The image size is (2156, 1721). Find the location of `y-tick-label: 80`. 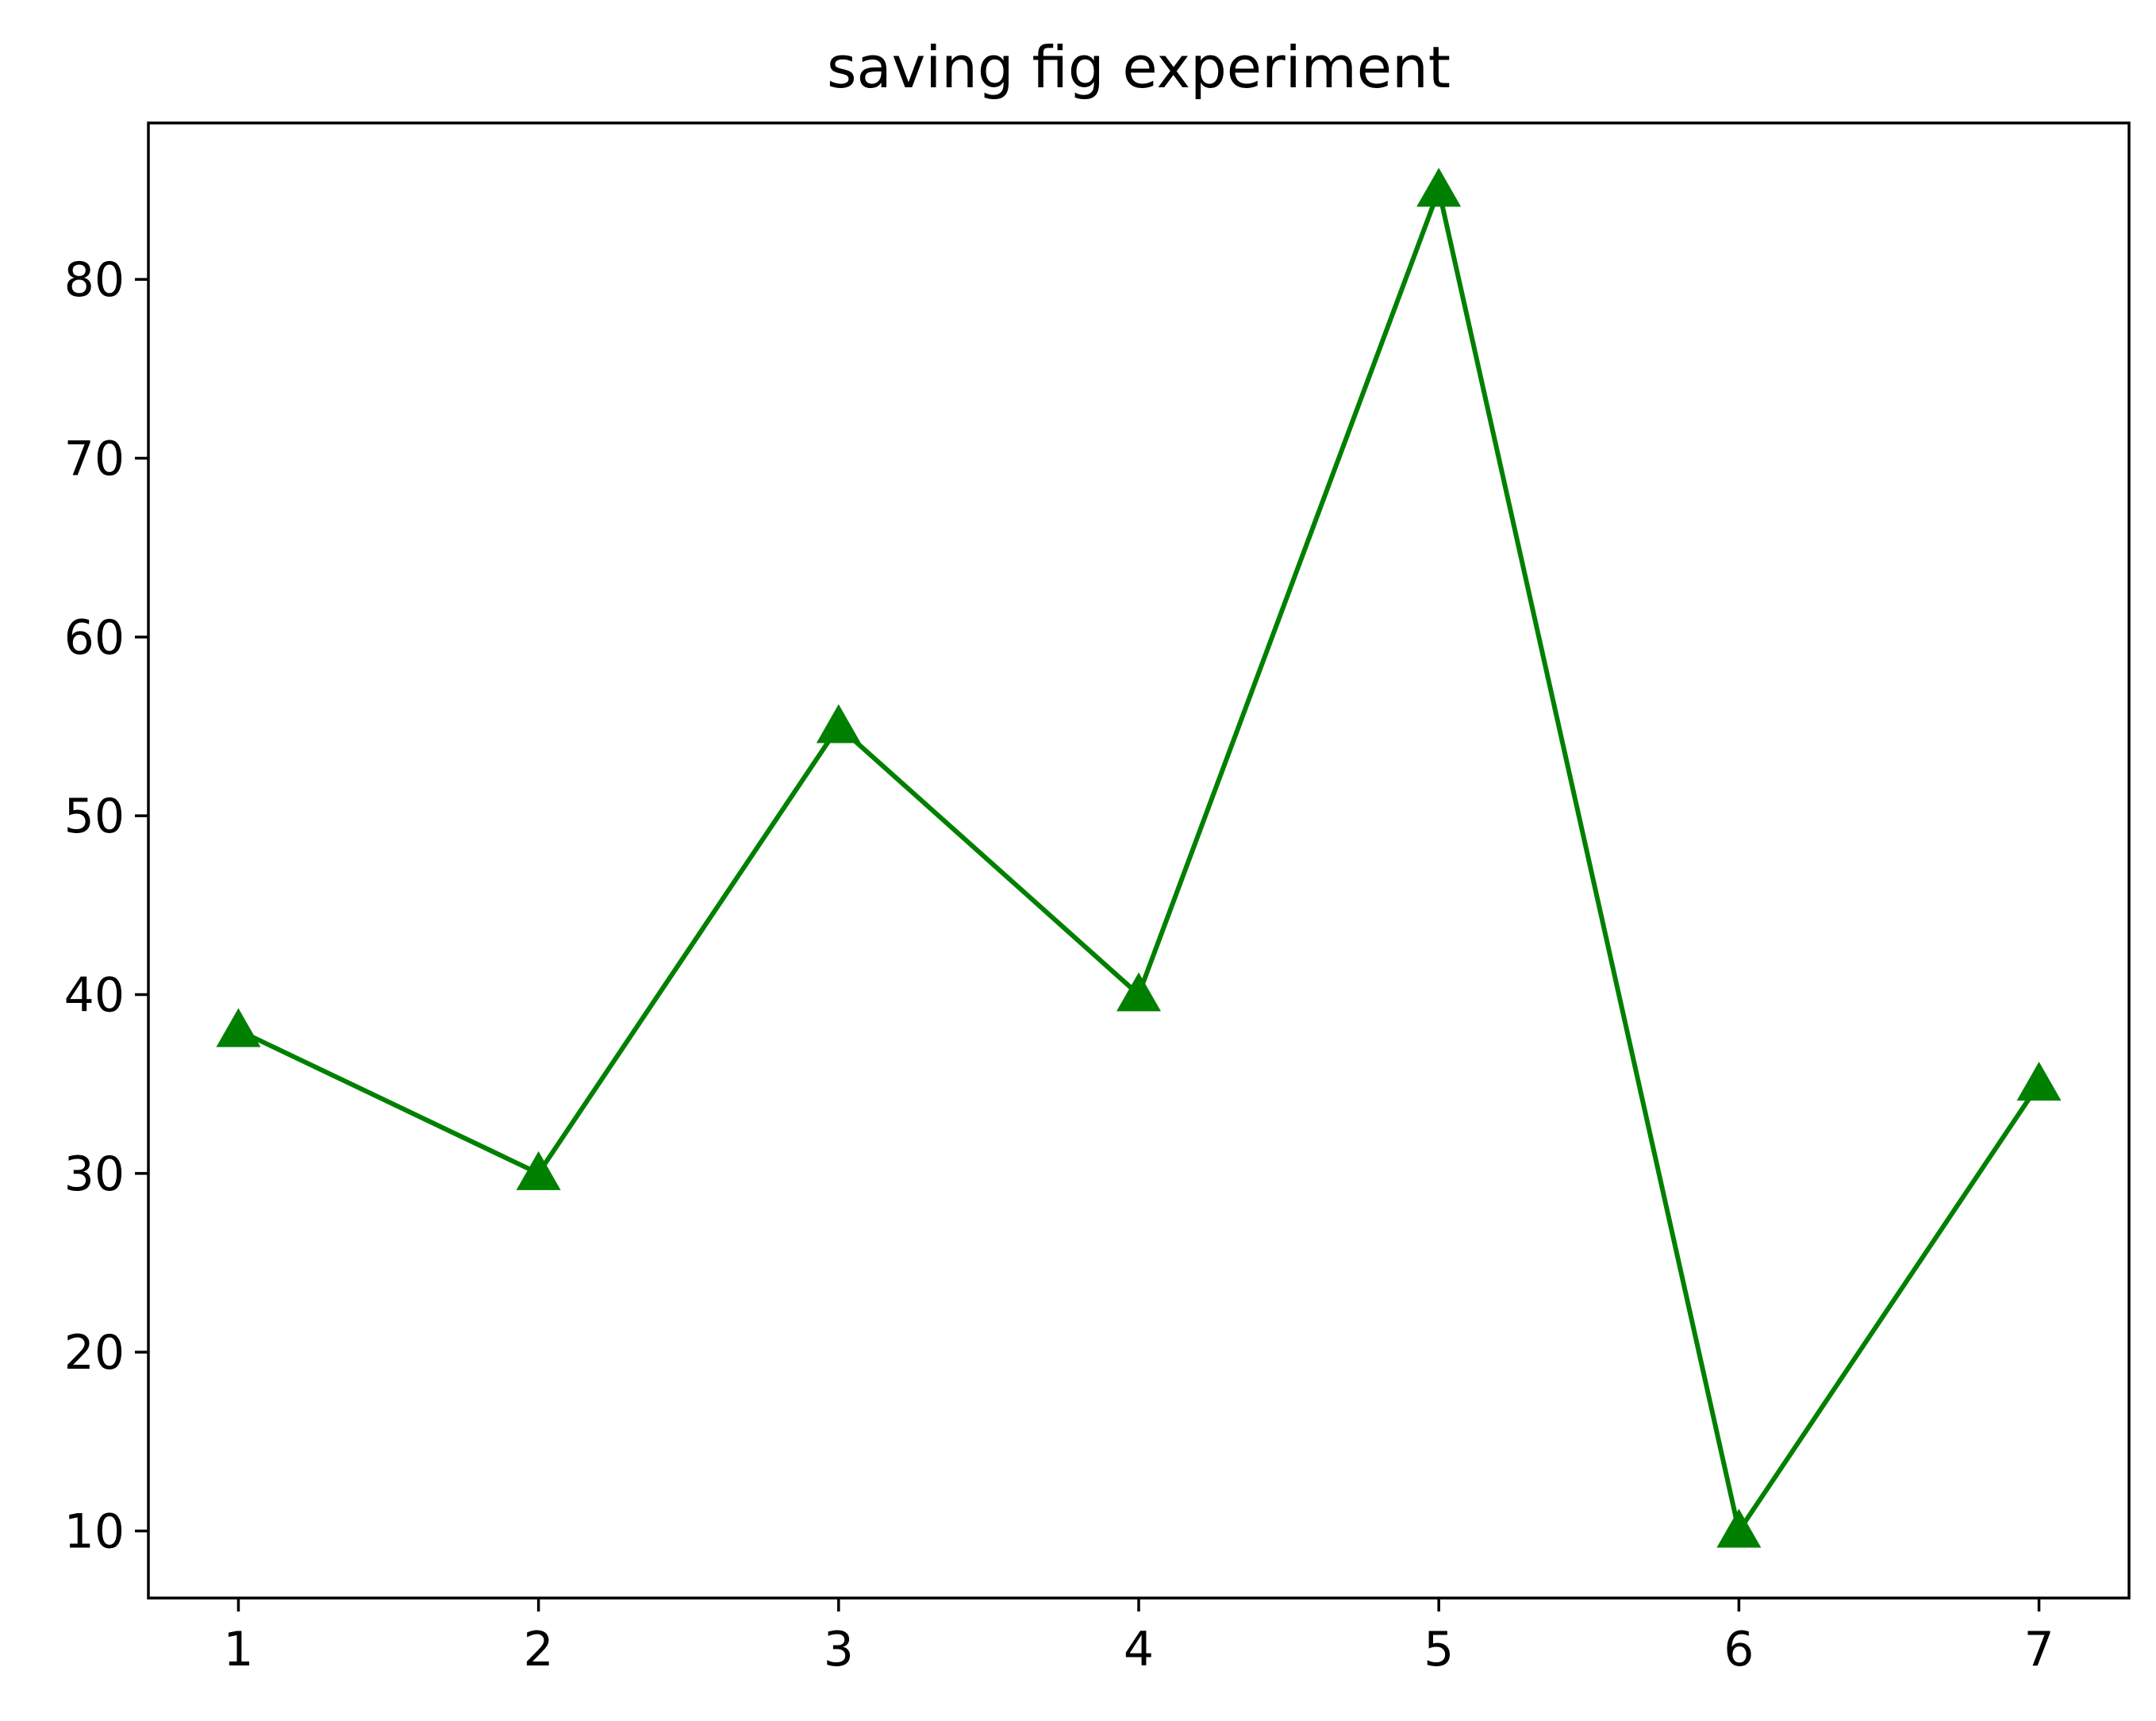

y-tick-label: 80 is located at coordinates (94, 280).